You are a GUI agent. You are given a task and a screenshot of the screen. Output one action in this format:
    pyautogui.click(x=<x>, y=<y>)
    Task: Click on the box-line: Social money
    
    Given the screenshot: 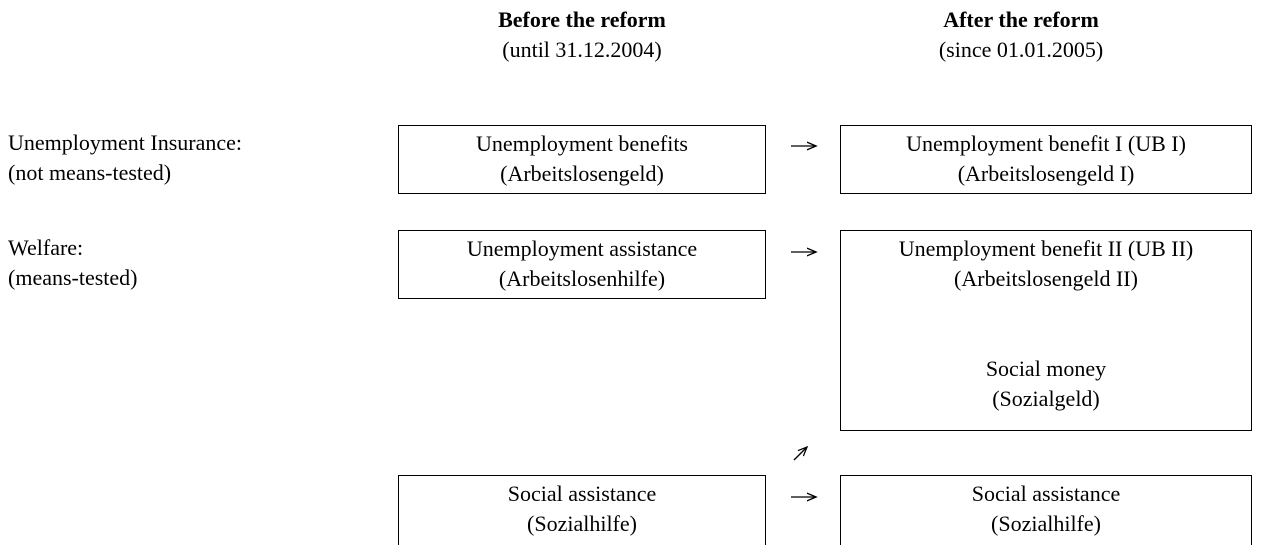 What is the action you would take?
    pyautogui.click(x=1046, y=368)
    